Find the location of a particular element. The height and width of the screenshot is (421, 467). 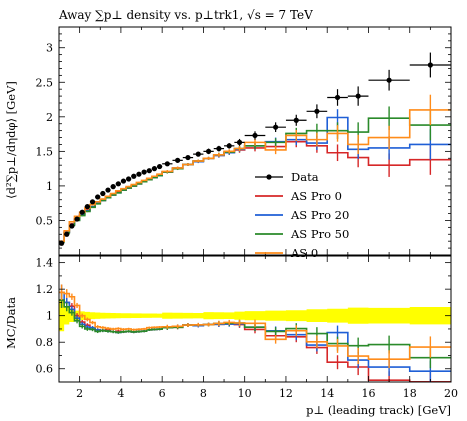

x-tick-label: 18 is located at coordinates (410, 393).